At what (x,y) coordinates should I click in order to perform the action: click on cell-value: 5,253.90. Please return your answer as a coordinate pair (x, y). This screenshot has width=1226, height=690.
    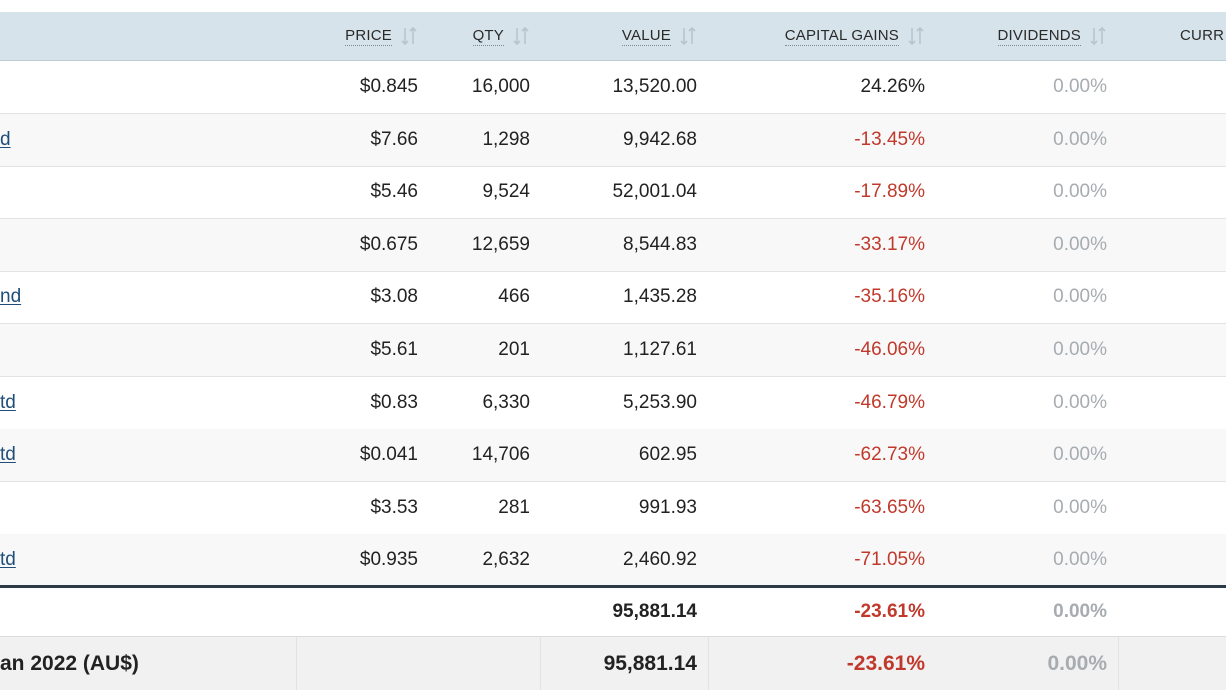
    Looking at the image, I should click on (660, 402).